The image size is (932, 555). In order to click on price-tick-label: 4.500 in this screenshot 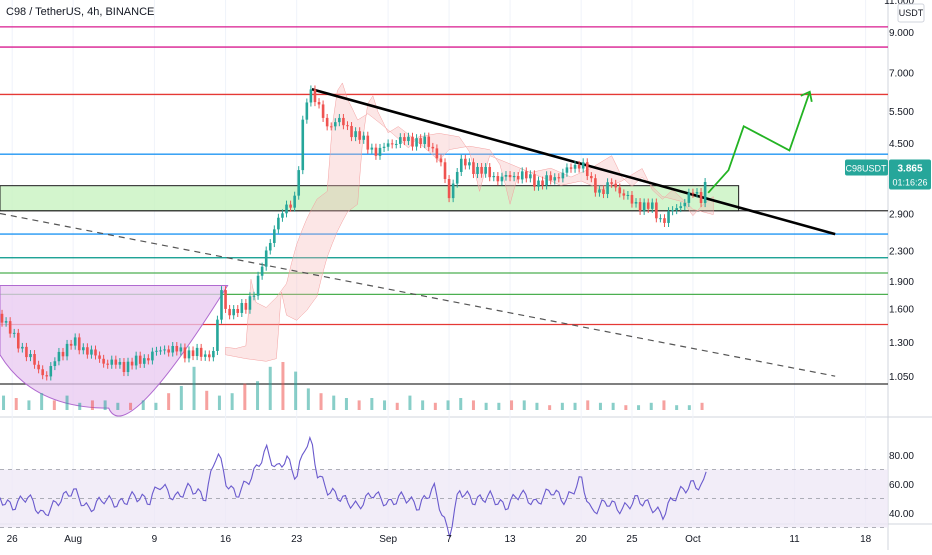, I will do `click(901, 144)`.